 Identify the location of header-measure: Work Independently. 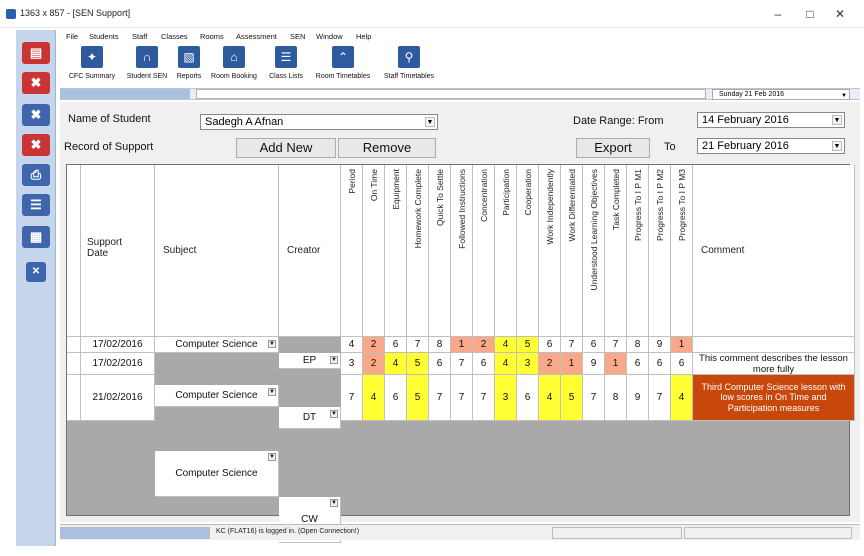
(550, 251).